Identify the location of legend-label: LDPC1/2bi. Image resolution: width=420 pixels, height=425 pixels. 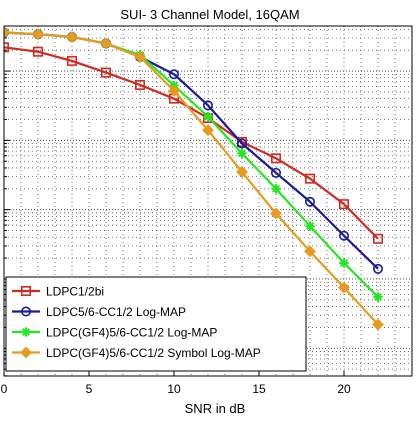
(75, 292).